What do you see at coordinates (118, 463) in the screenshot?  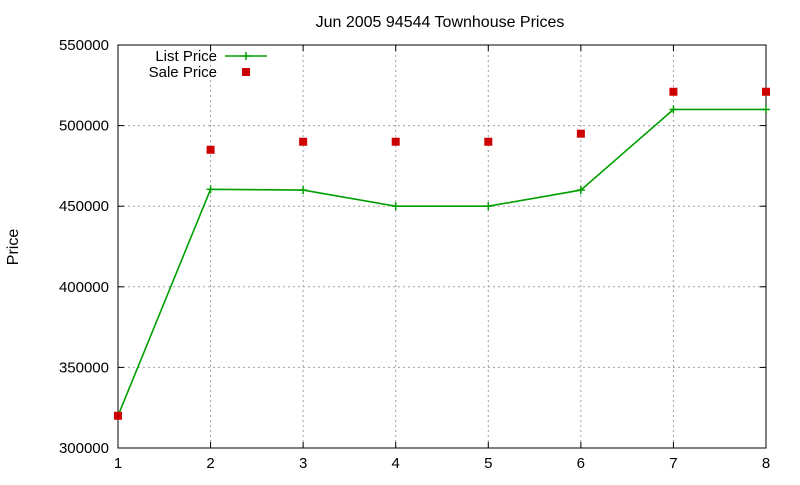 I see `x-tick-label: 1` at bounding box center [118, 463].